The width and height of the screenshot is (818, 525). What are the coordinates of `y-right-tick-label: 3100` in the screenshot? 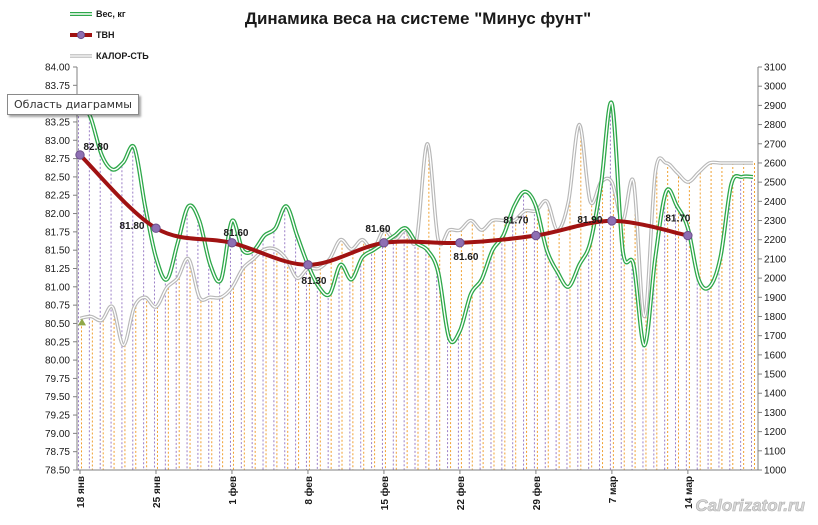 It's located at (775, 68).